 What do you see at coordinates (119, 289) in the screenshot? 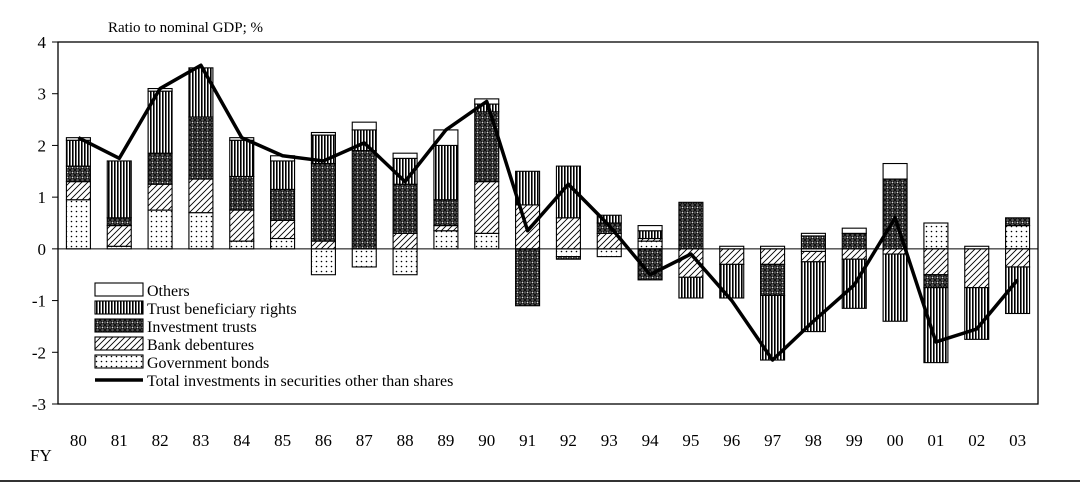
I see `legend-swatch-white` at bounding box center [119, 289].